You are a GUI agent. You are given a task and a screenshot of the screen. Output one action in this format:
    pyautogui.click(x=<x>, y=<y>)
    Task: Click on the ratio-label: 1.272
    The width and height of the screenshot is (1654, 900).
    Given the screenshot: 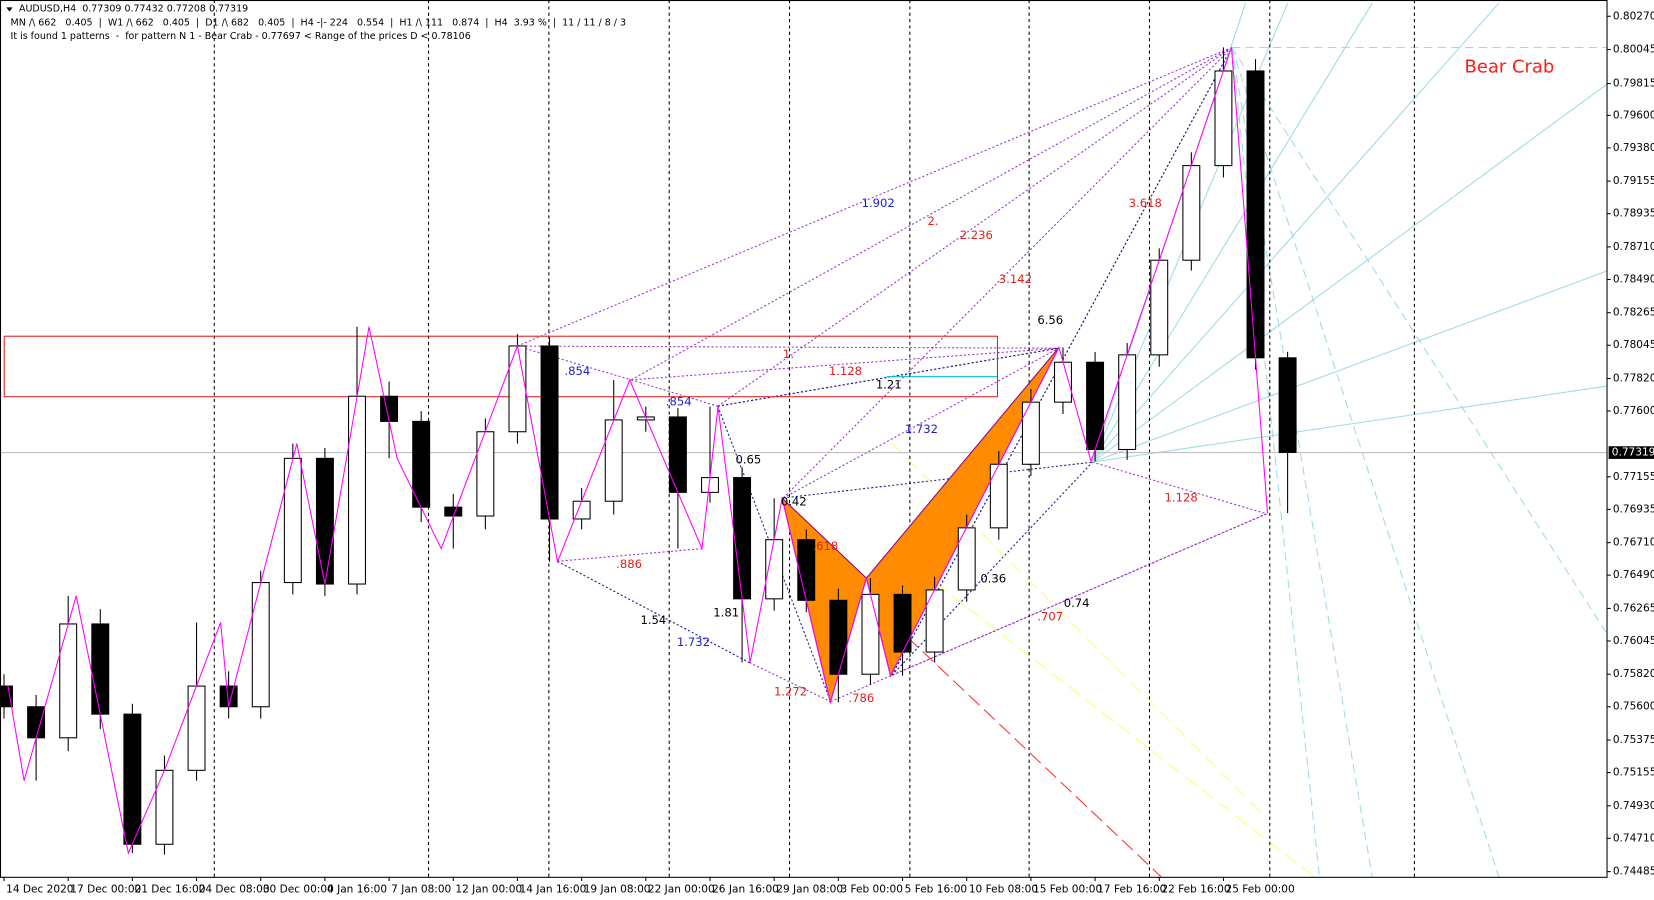 What is the action you would take?
    pyautogui.click(x=790, y=692)
    